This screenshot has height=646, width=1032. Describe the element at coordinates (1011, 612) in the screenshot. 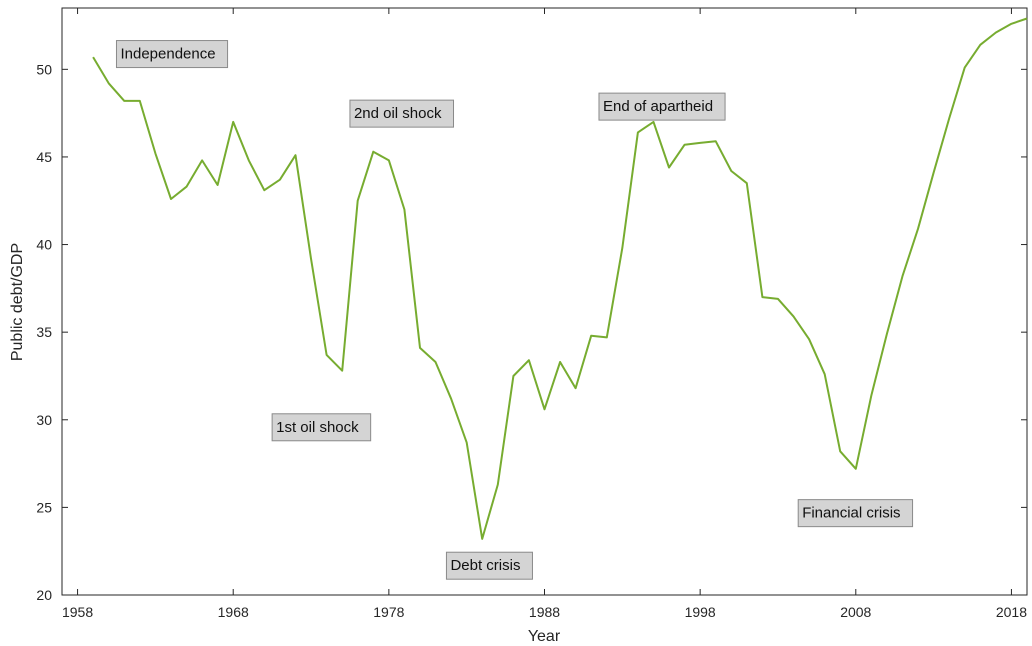

I see `x-tick-label: 2018` at that location.